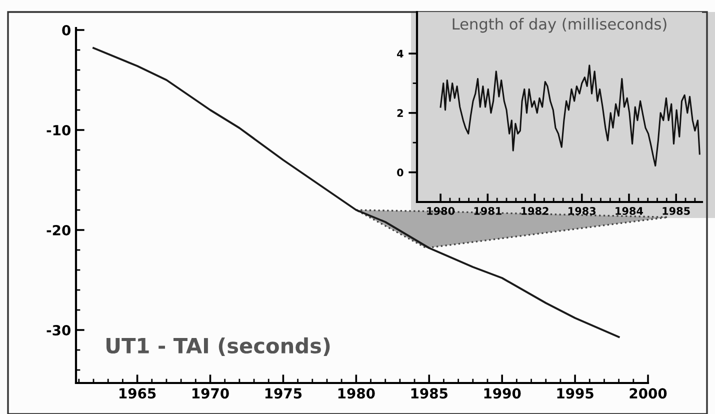  I want to click on y-axis-title: UT1 - TAI (seconds), so click(218, 346).